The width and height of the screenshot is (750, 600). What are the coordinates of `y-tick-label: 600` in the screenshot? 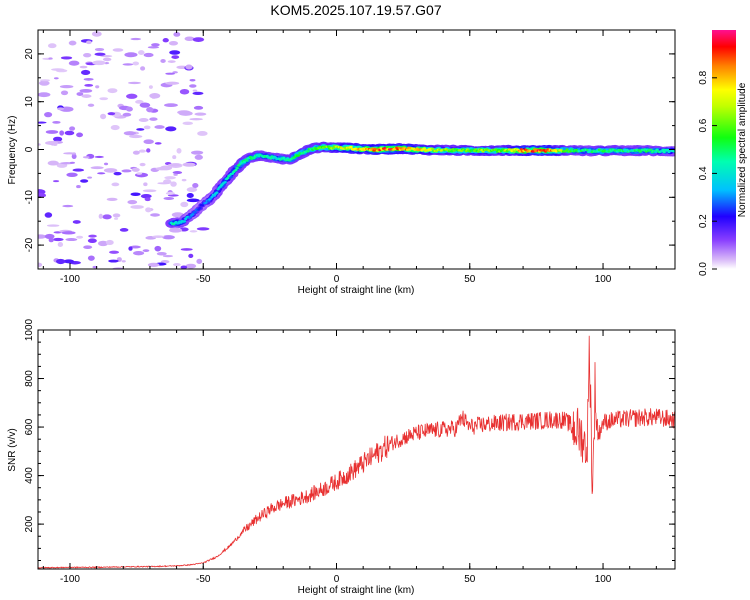 It's located at (29, 426).